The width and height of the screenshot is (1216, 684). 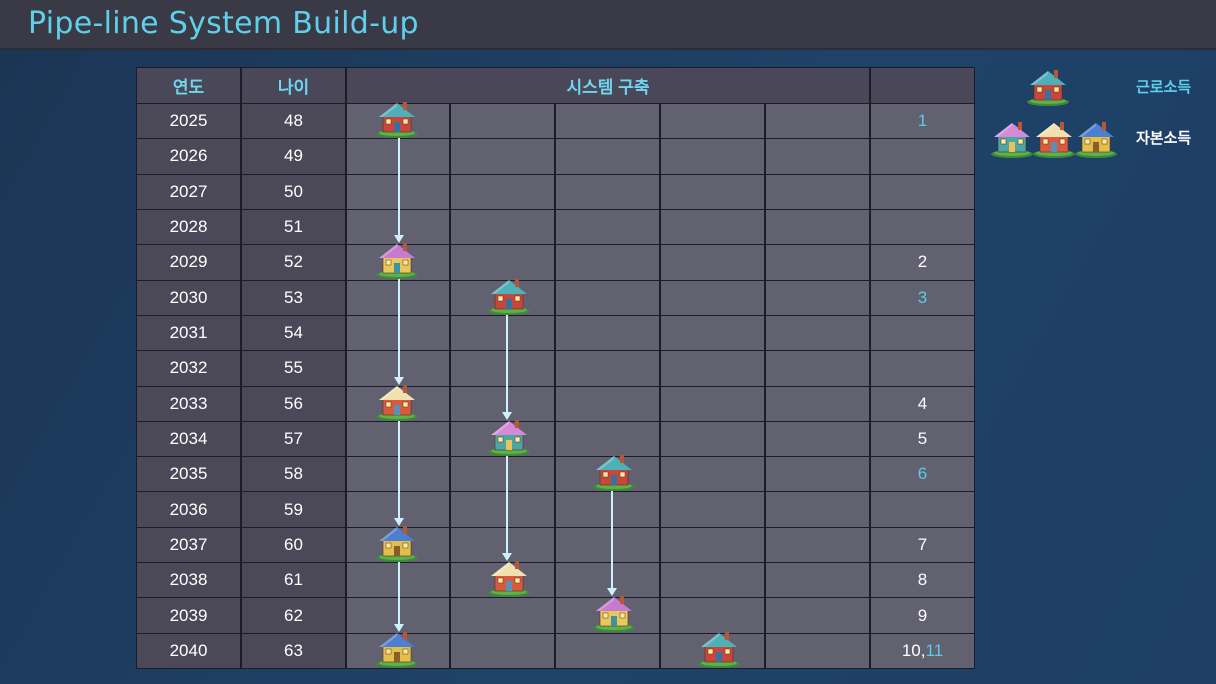 What do you see at coordinates (293, 509) in the screenshot?
I see `age-cell: 59` at bounding box center [293, 509].